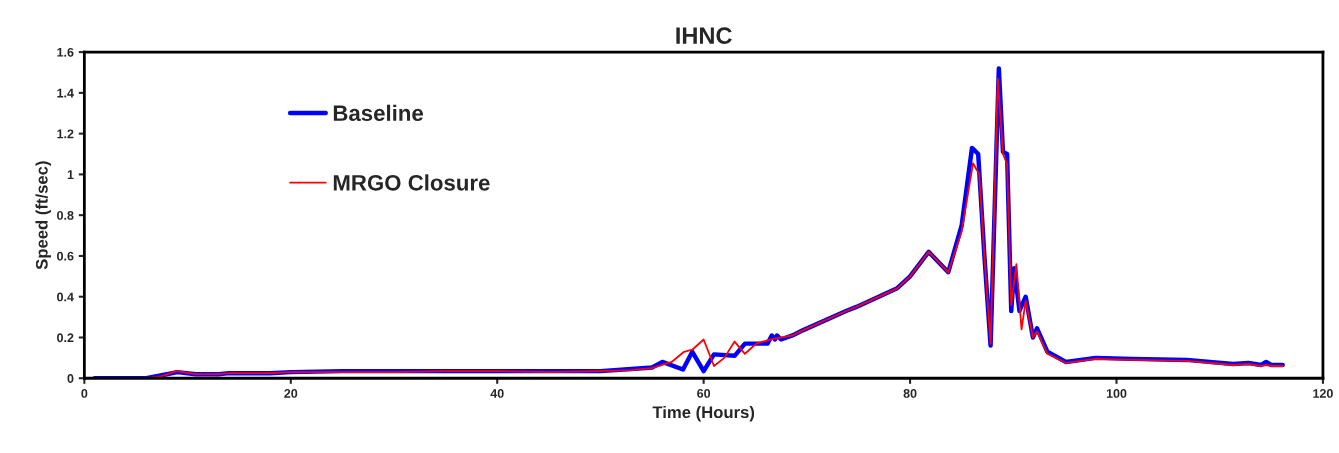 This screenshot has width=1339, height=453. Describe the element at coordinates (65, 134) in the screenshot. I see `y-tick-label: 1.2` at that location.